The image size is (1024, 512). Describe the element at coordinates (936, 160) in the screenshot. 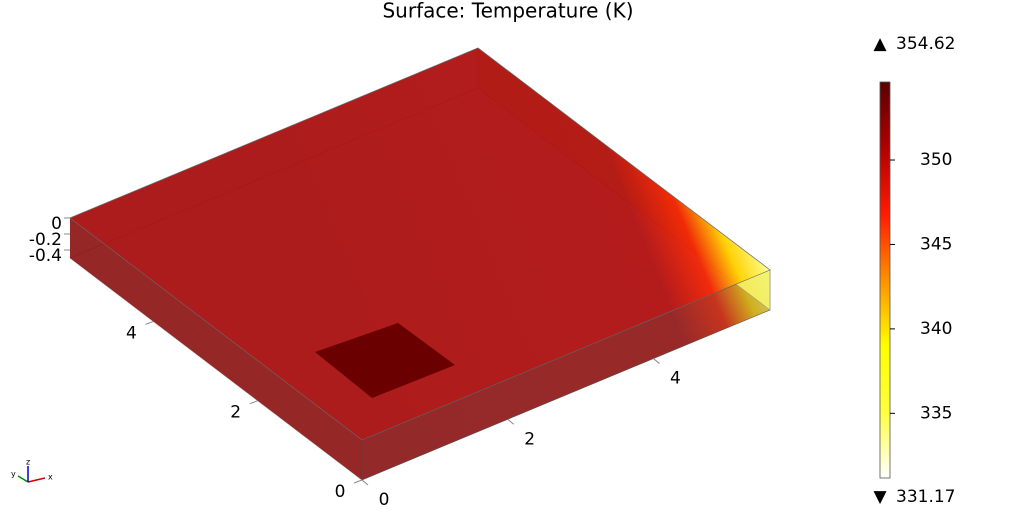

I see `colorbar-tick-label: 350` at that location.